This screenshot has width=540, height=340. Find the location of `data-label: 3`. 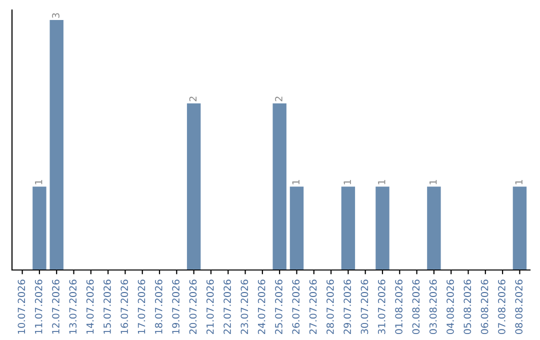

data-label: 3 is located at coordinates (56, 15).